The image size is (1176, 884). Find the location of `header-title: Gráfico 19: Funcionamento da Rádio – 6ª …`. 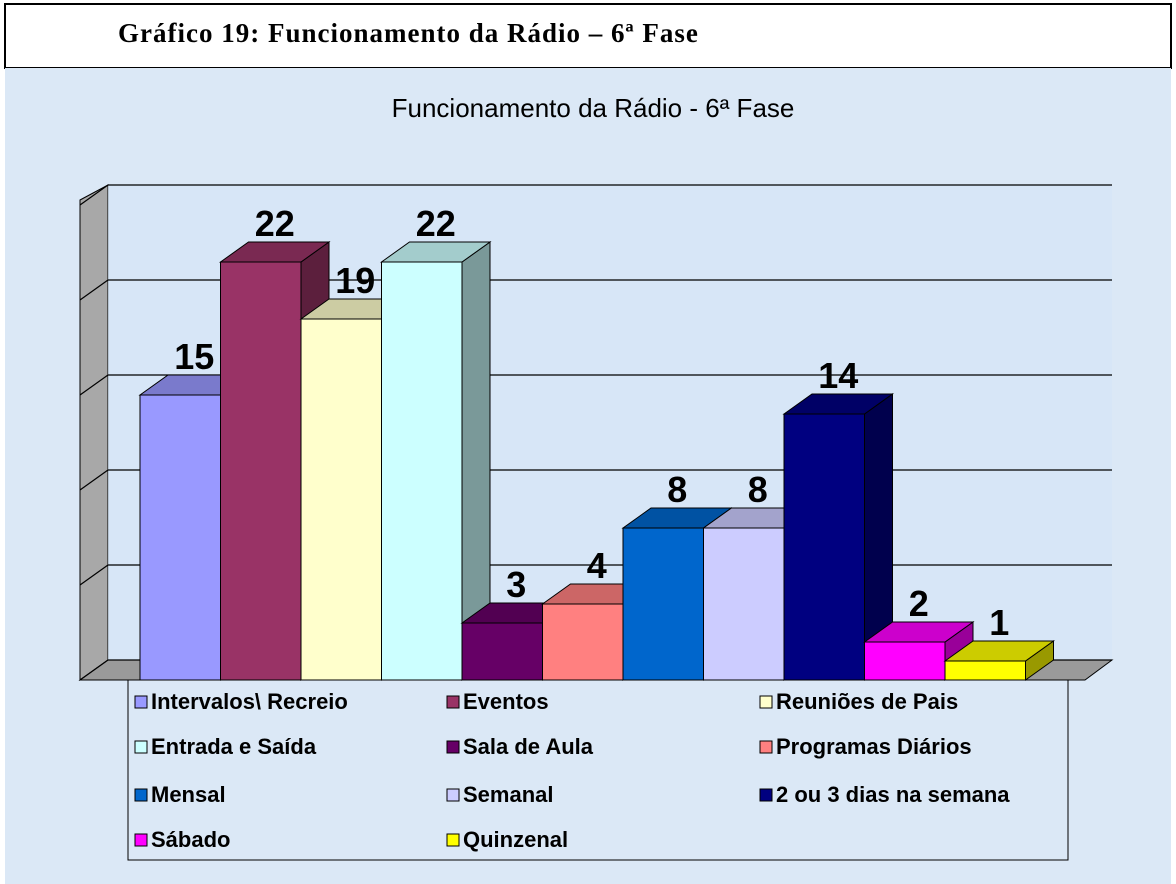

header-title: Gráfico 19: Funcionamento da Rádio – 6ª … is located at coordinates (408, 33).